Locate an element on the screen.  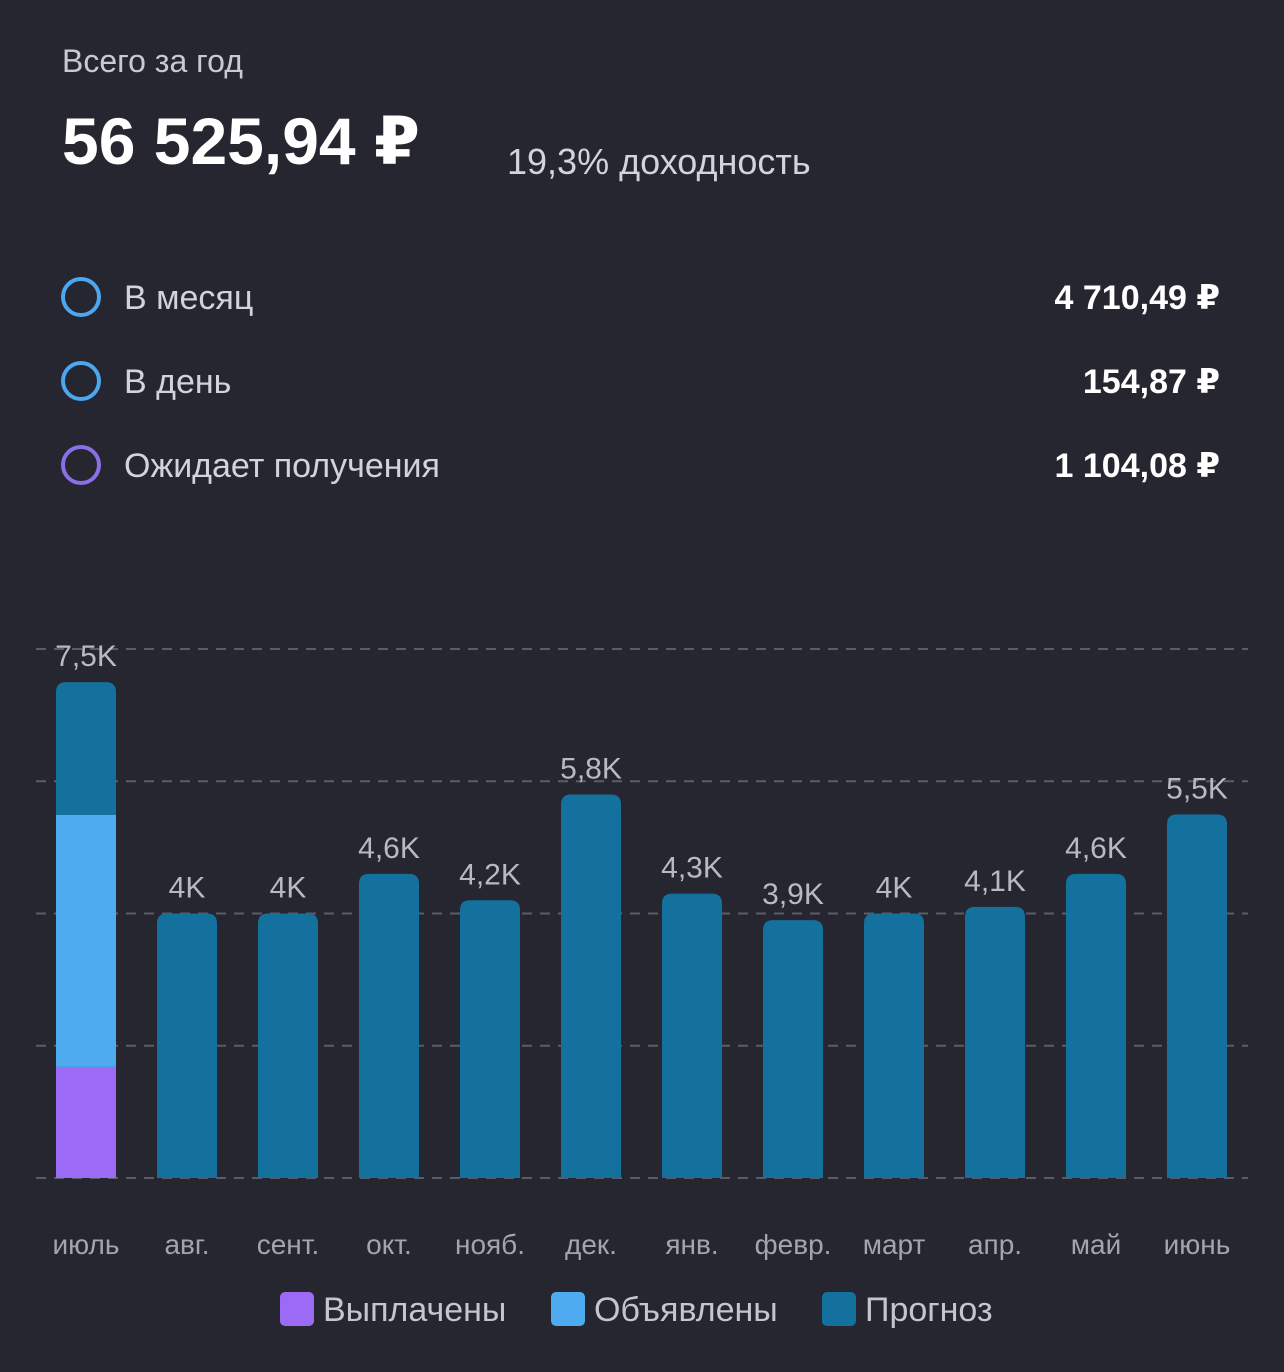
legend-label: Объявлены is located at coordinates (686, 1310).